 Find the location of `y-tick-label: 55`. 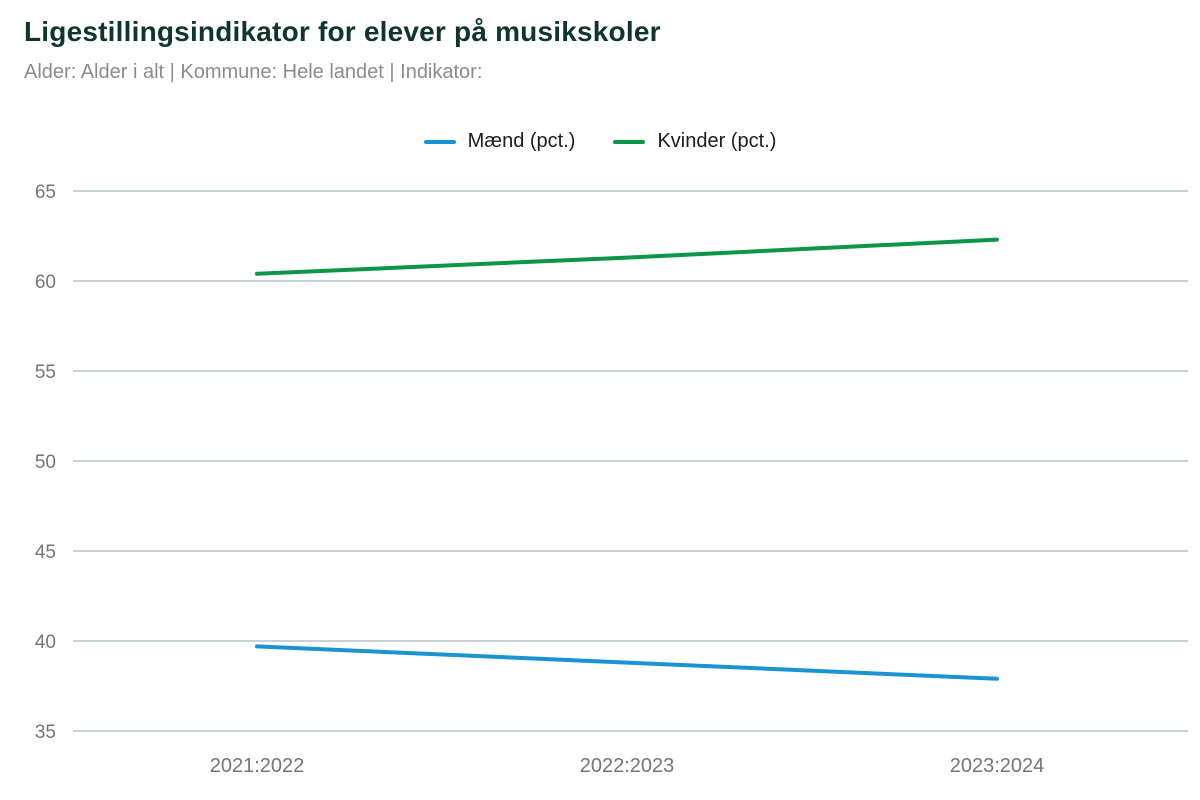

y-tick-label: 55 is located at coordinates (45, 372).